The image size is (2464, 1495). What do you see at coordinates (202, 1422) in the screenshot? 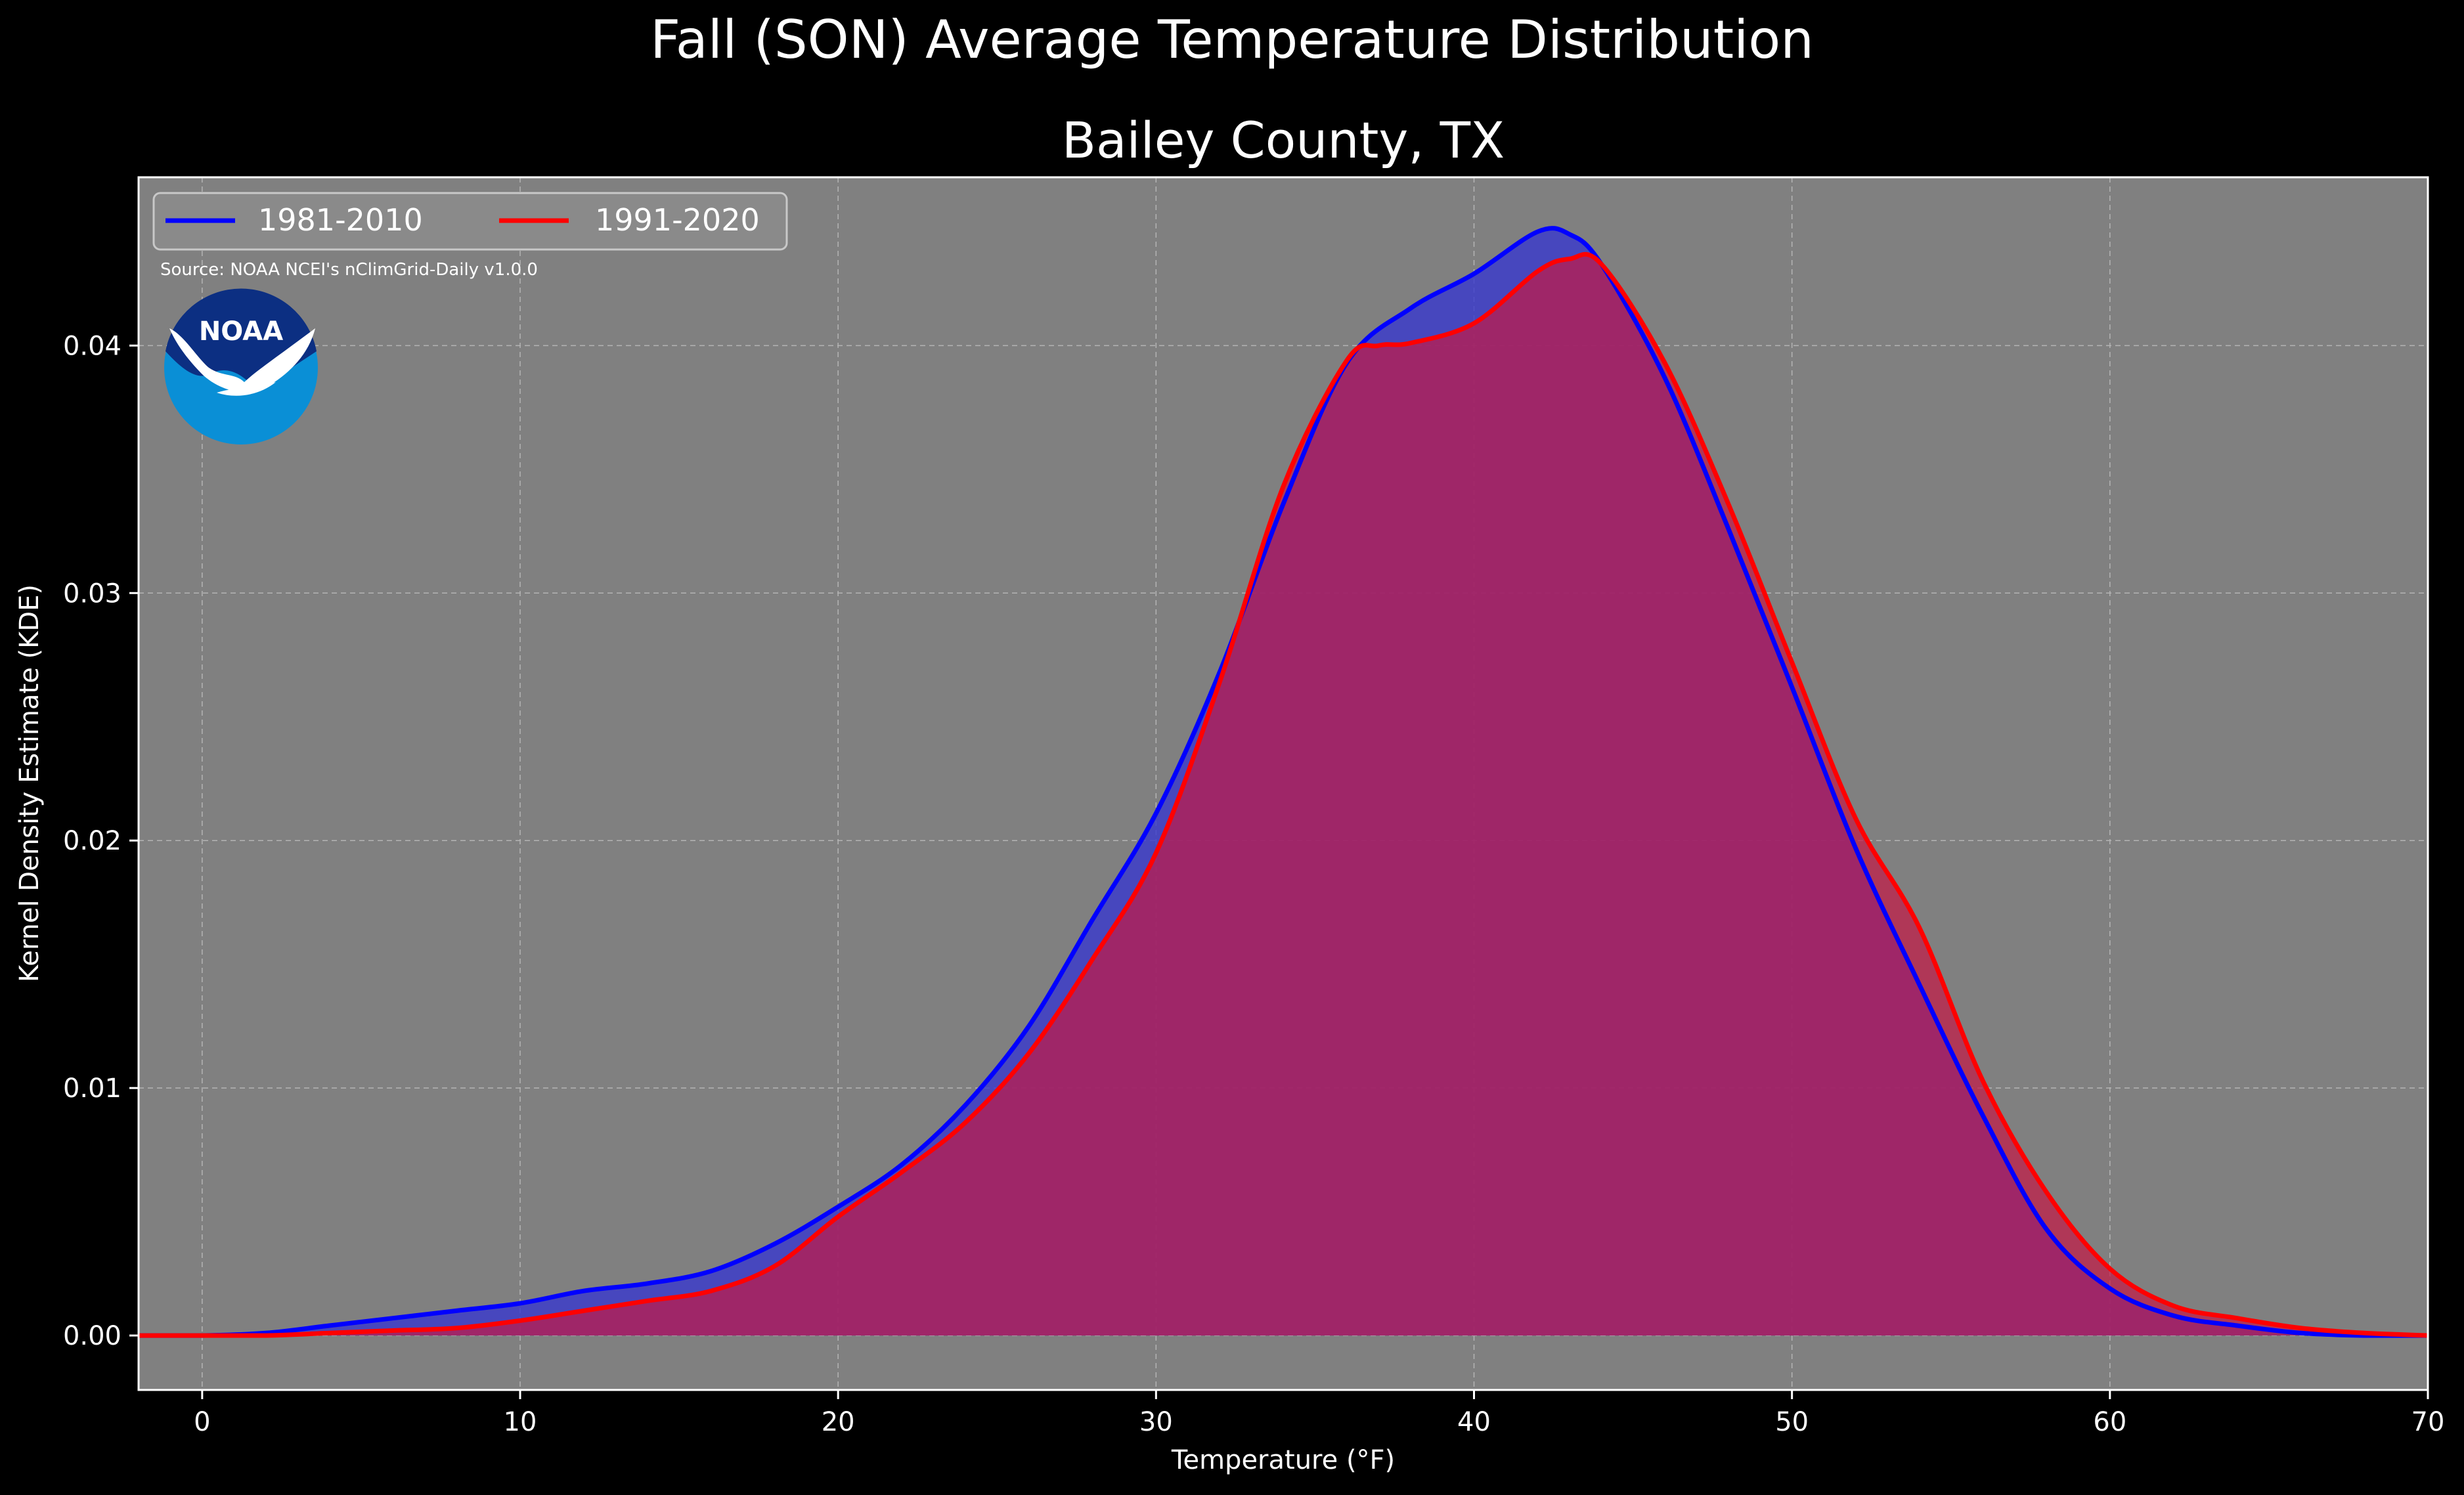
I see `x-tick-label: 0` at bounding box center [202, 1422].